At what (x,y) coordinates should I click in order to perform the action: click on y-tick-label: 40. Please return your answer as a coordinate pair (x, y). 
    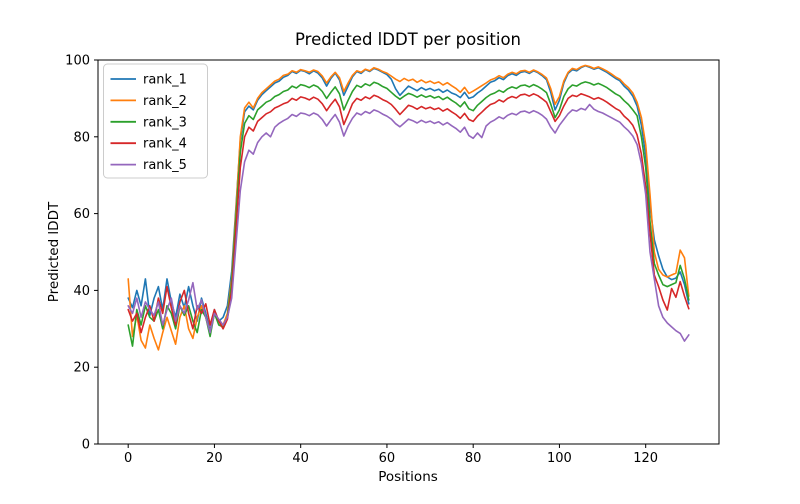
    Looking at the image, I should click on (81, 291).